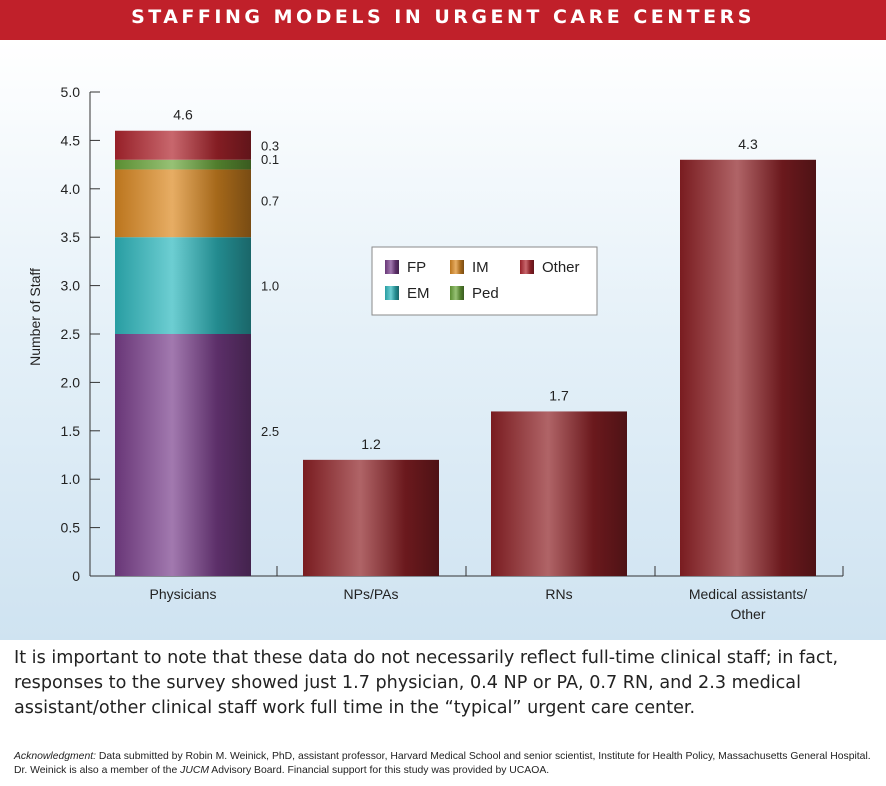 The width and height of the screenshot is (886, 786). What do you see at coordinates (76, 576) in the screenshot?
I see `y-tick-label: 0` at bounding box center [76, 576].